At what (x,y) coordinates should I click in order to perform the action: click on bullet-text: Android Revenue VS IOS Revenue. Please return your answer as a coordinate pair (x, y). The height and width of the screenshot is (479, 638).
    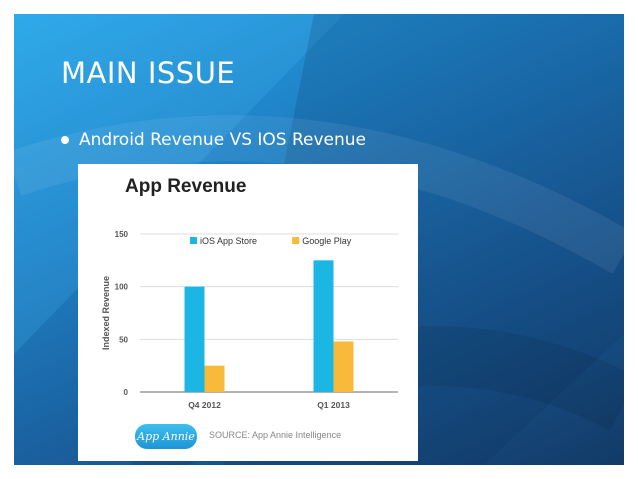
    Looking at the image, I should click on (223, 140).